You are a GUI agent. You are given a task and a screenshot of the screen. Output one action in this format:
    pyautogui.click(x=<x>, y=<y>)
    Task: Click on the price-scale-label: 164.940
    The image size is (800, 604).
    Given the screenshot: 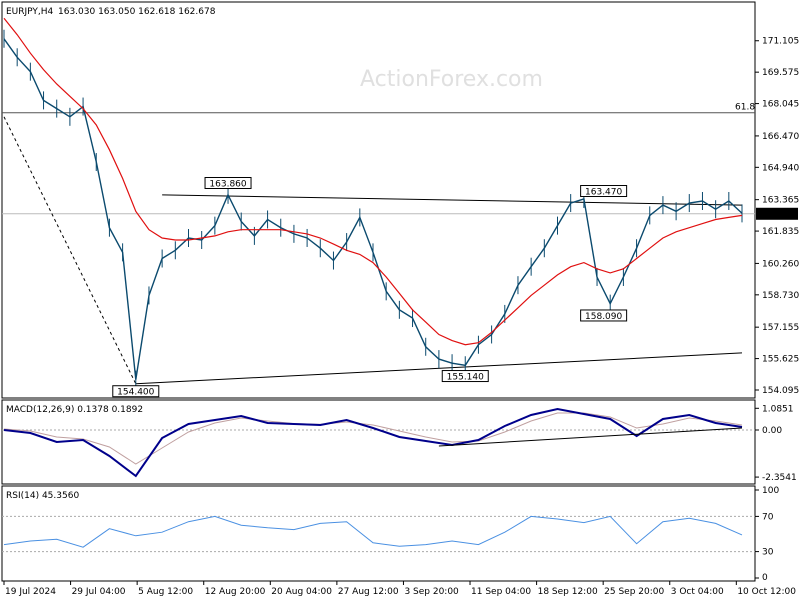 What is the action you would take?
    pyautogui.click(x=780, y=168)
    